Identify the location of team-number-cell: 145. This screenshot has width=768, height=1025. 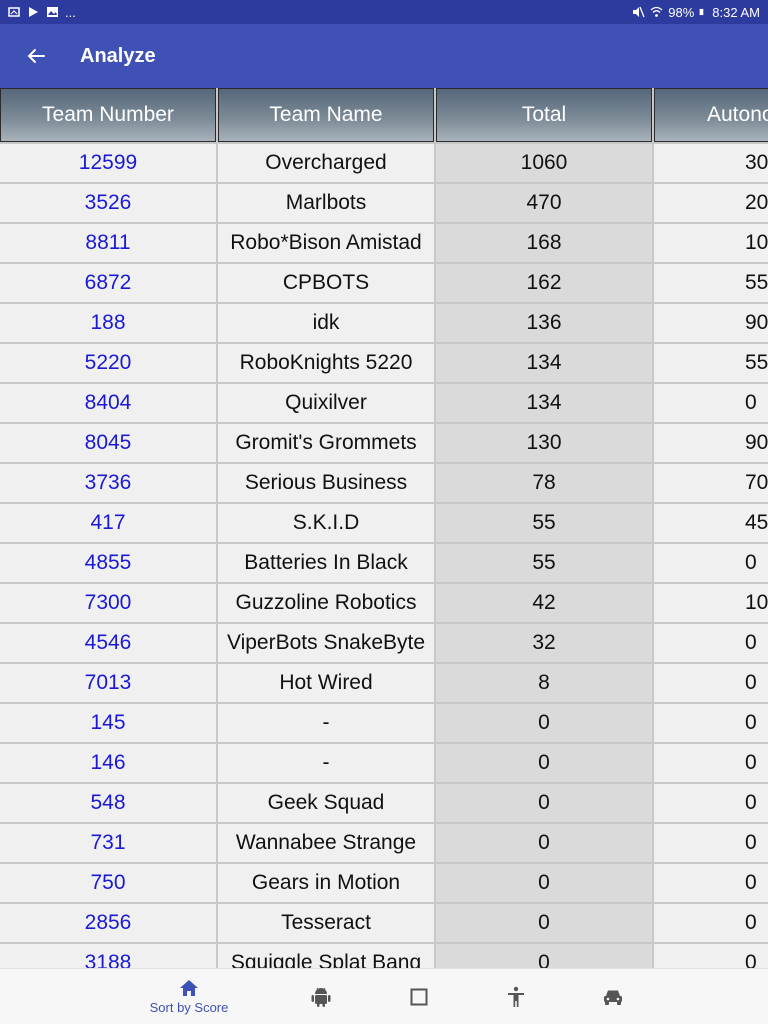
(108, 723).